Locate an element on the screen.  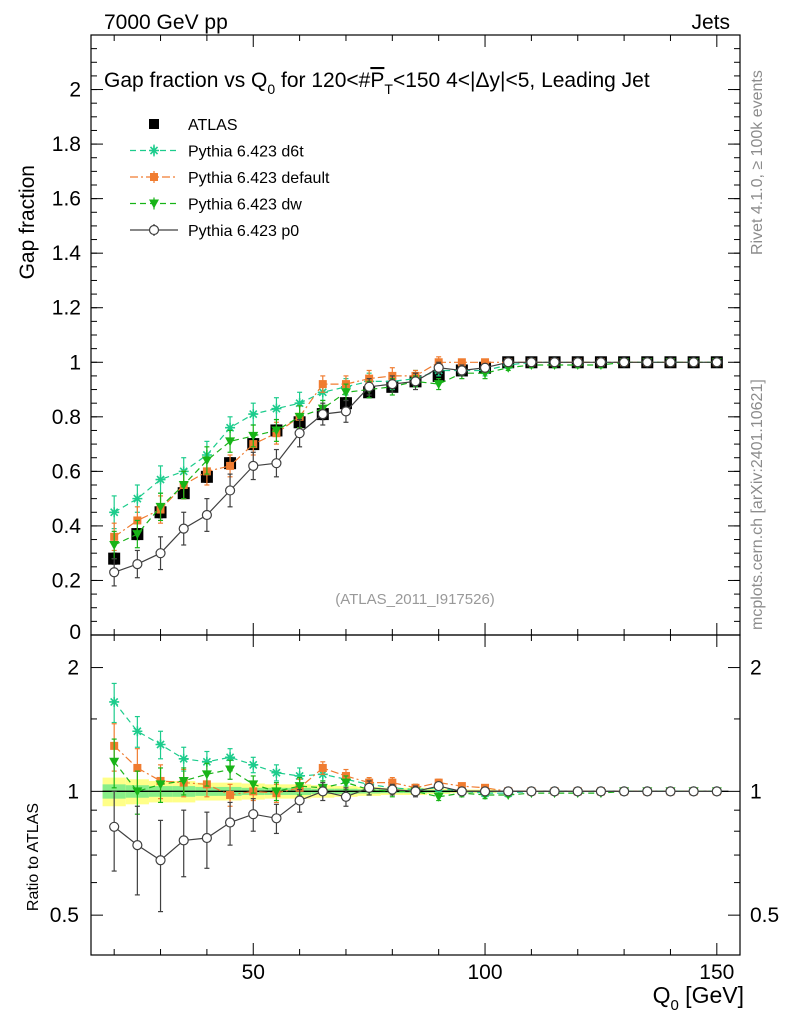
main-ytick-label: 1 is located at coordinates (75, 362).